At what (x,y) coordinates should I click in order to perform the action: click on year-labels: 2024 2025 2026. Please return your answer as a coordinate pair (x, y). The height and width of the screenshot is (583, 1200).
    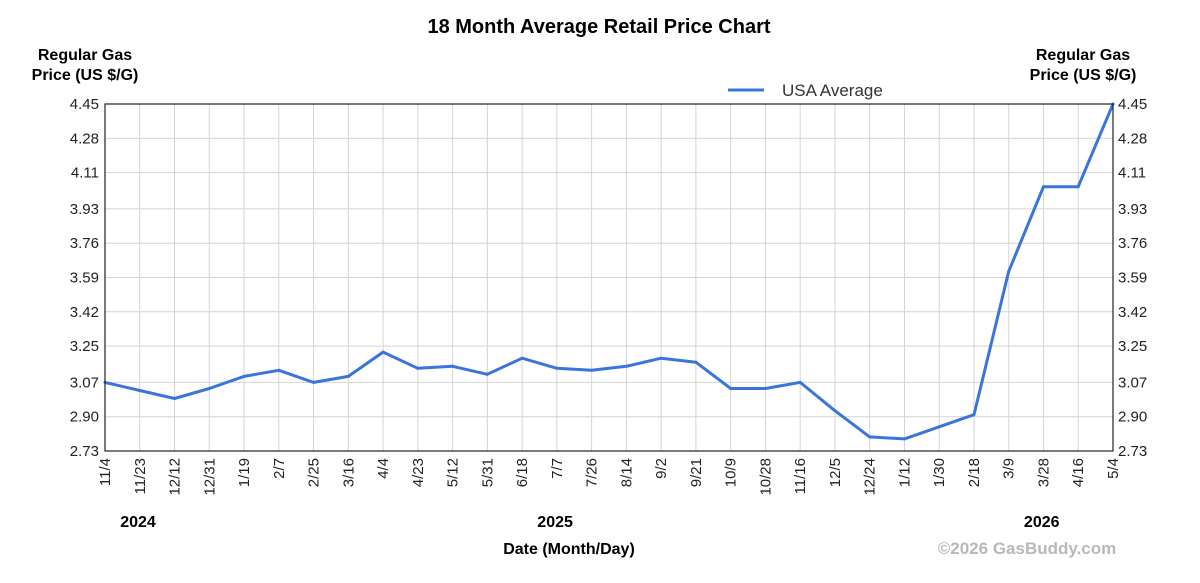
    Looking at the image, I should click on (589, 522).